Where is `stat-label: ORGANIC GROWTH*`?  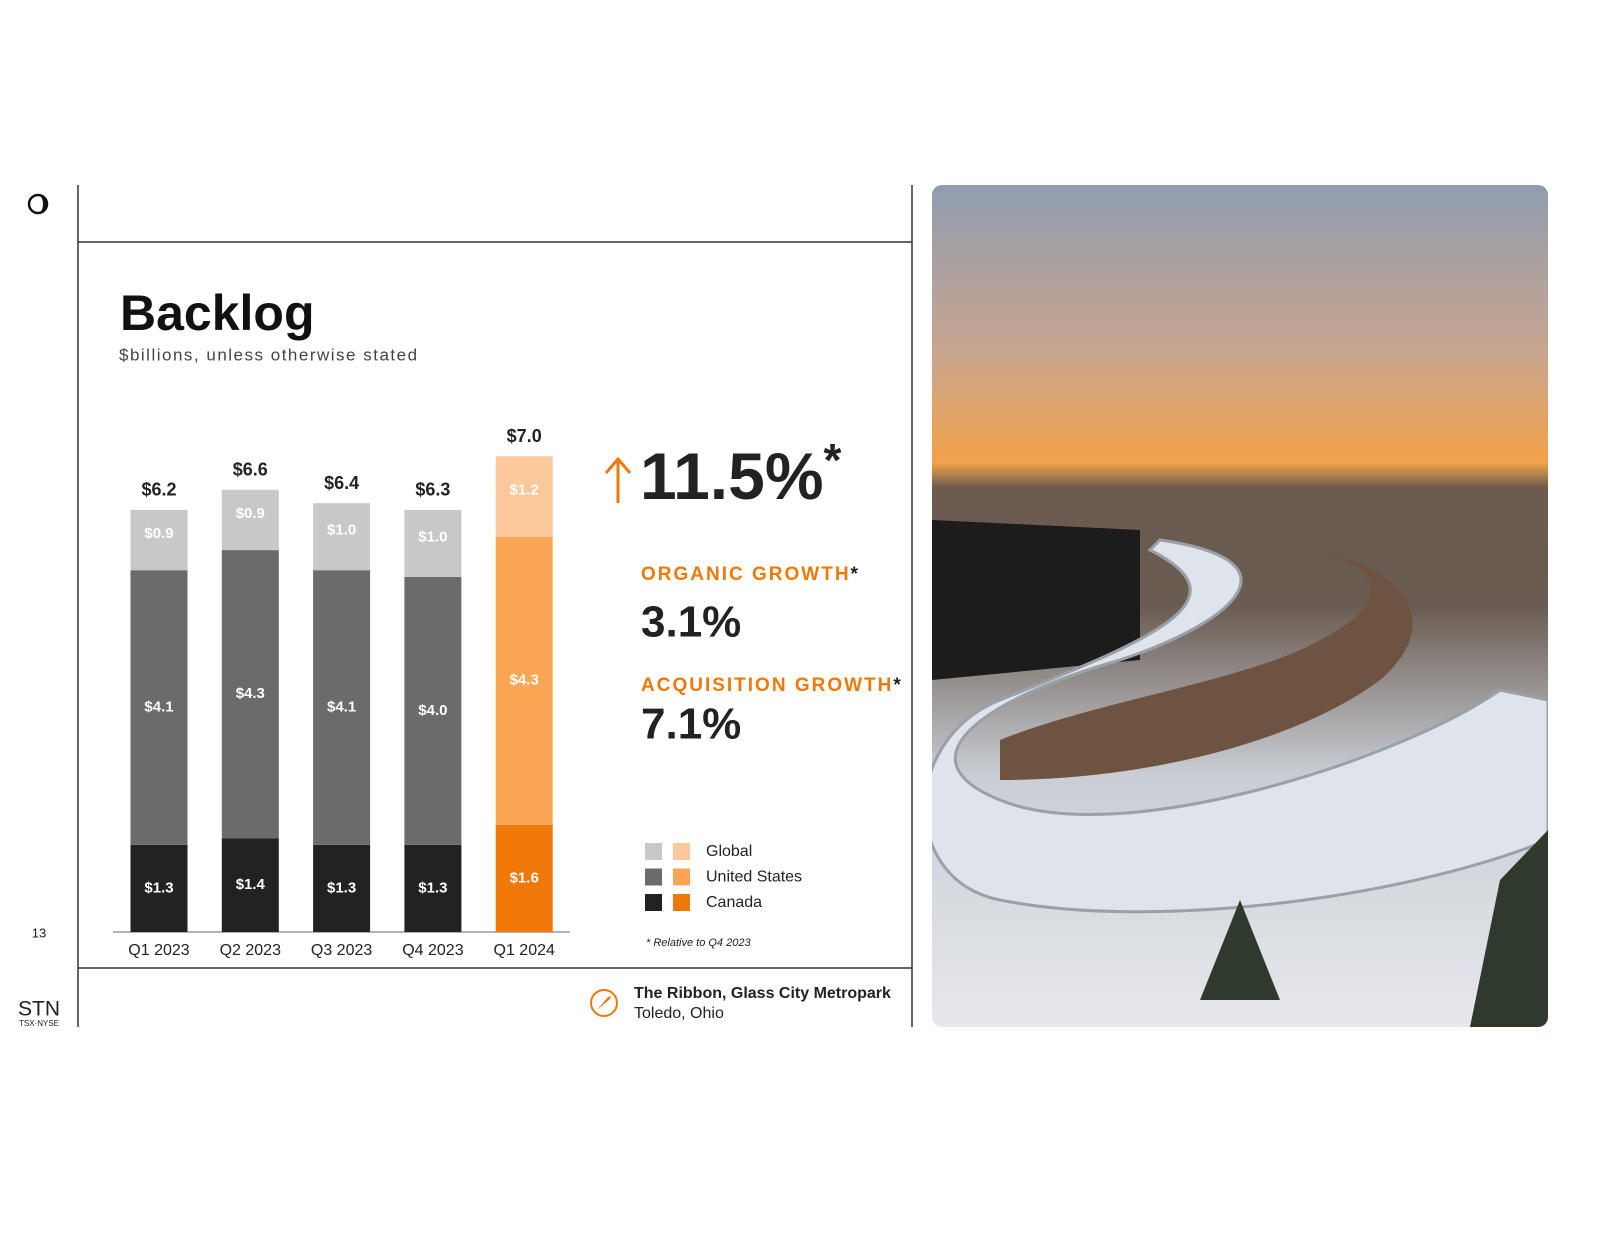 stat-label: ORGANIC GROWTH* is located at coordinates (750, 574).